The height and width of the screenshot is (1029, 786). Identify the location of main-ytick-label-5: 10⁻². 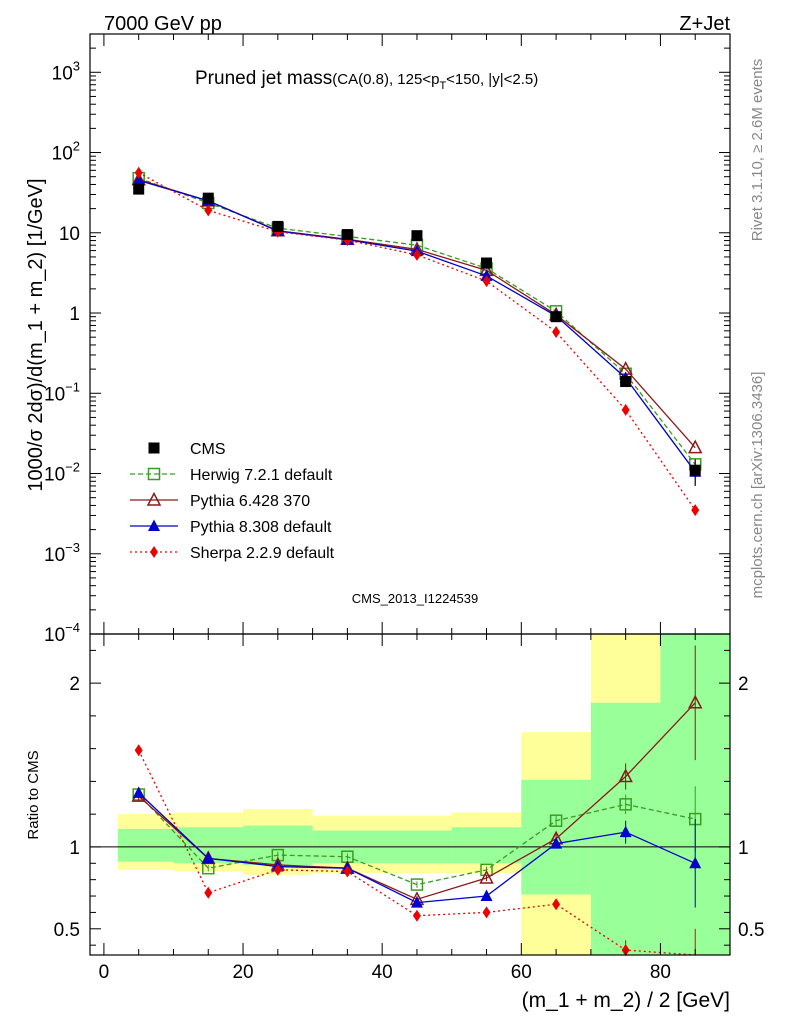
(62, 473).